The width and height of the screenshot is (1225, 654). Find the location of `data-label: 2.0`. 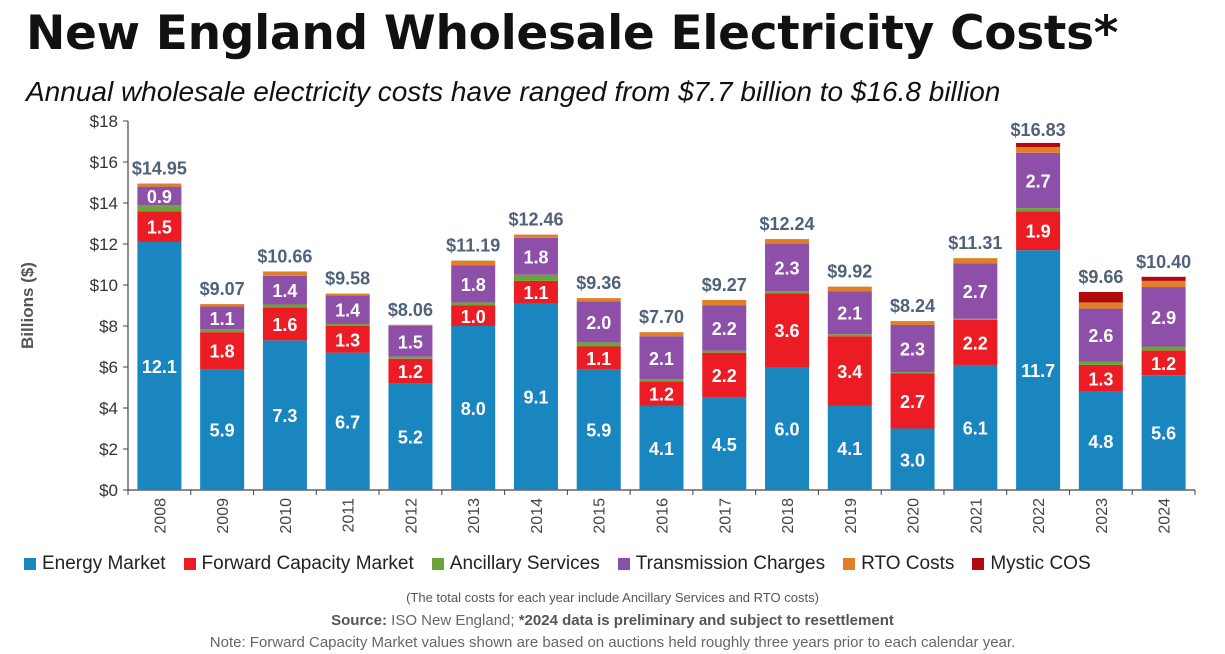

data-label: 2.0 is located at coordinates (598, 323).